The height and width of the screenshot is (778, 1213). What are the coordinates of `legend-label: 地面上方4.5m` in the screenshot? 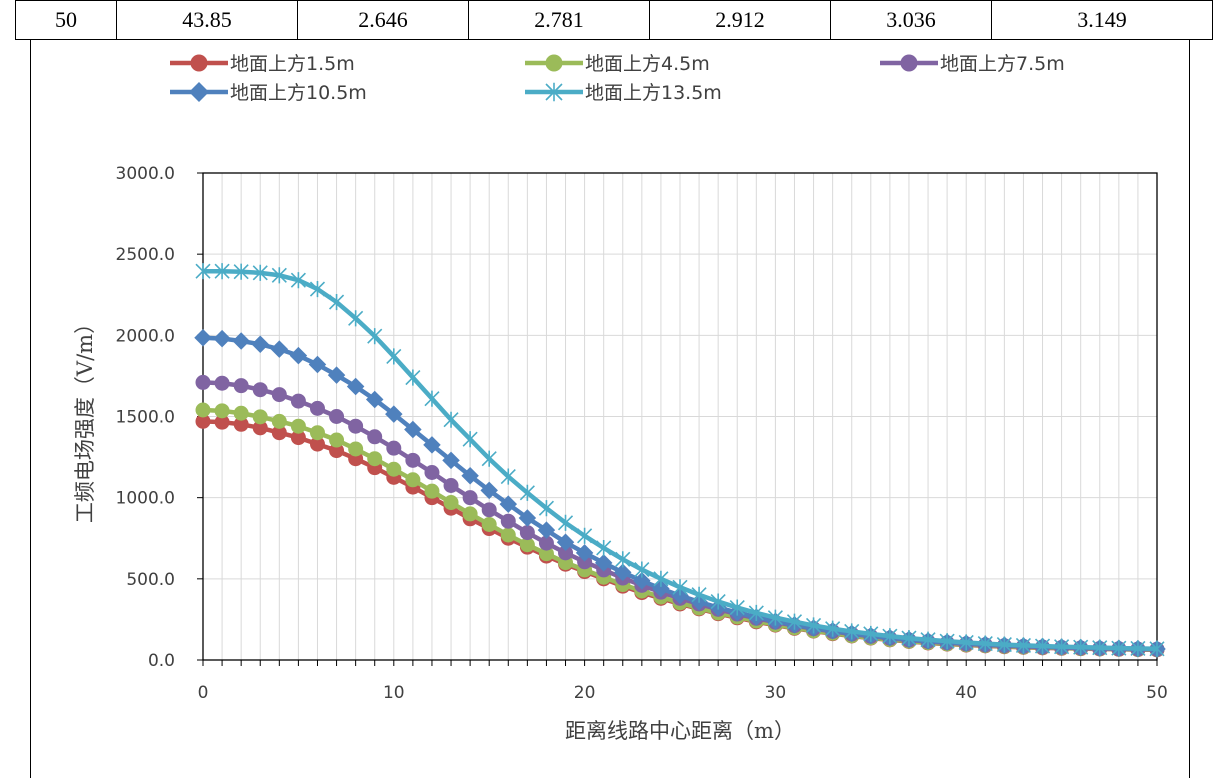 It's located at (647, 64).